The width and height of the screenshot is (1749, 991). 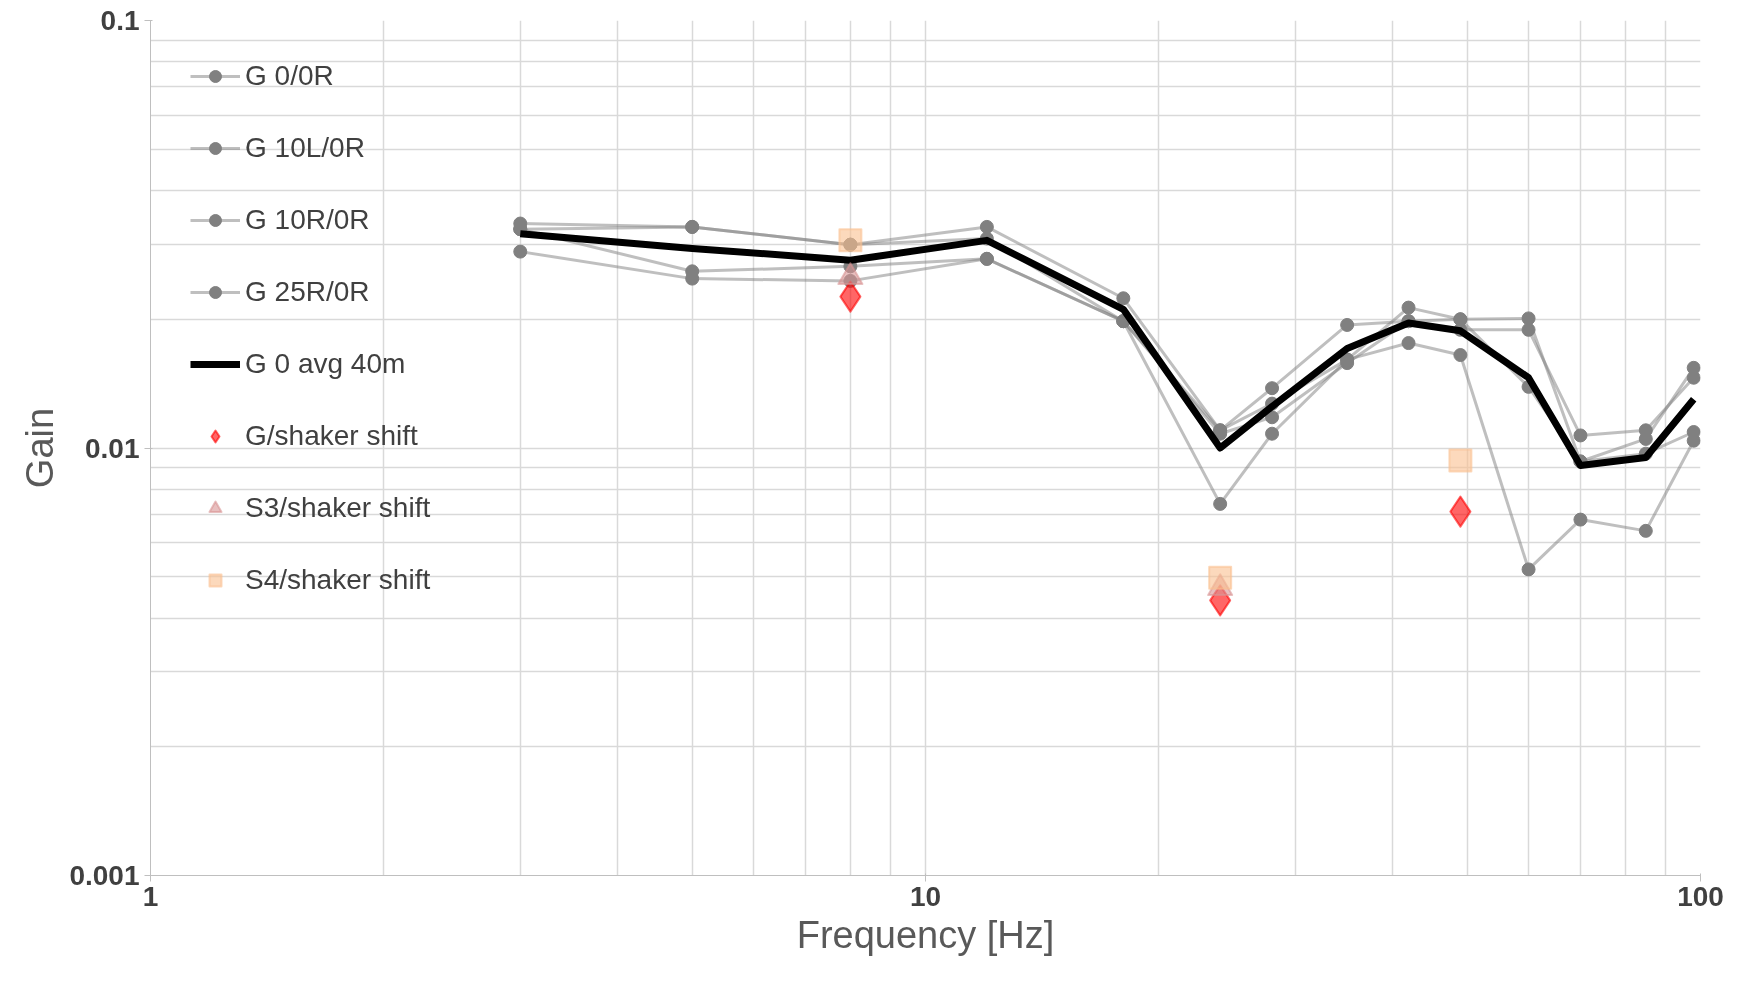 What do you see at coordinates (120, 20) in the screenshot?
I see `y-tick-label: 0.1` at bounding box center [120, 20].